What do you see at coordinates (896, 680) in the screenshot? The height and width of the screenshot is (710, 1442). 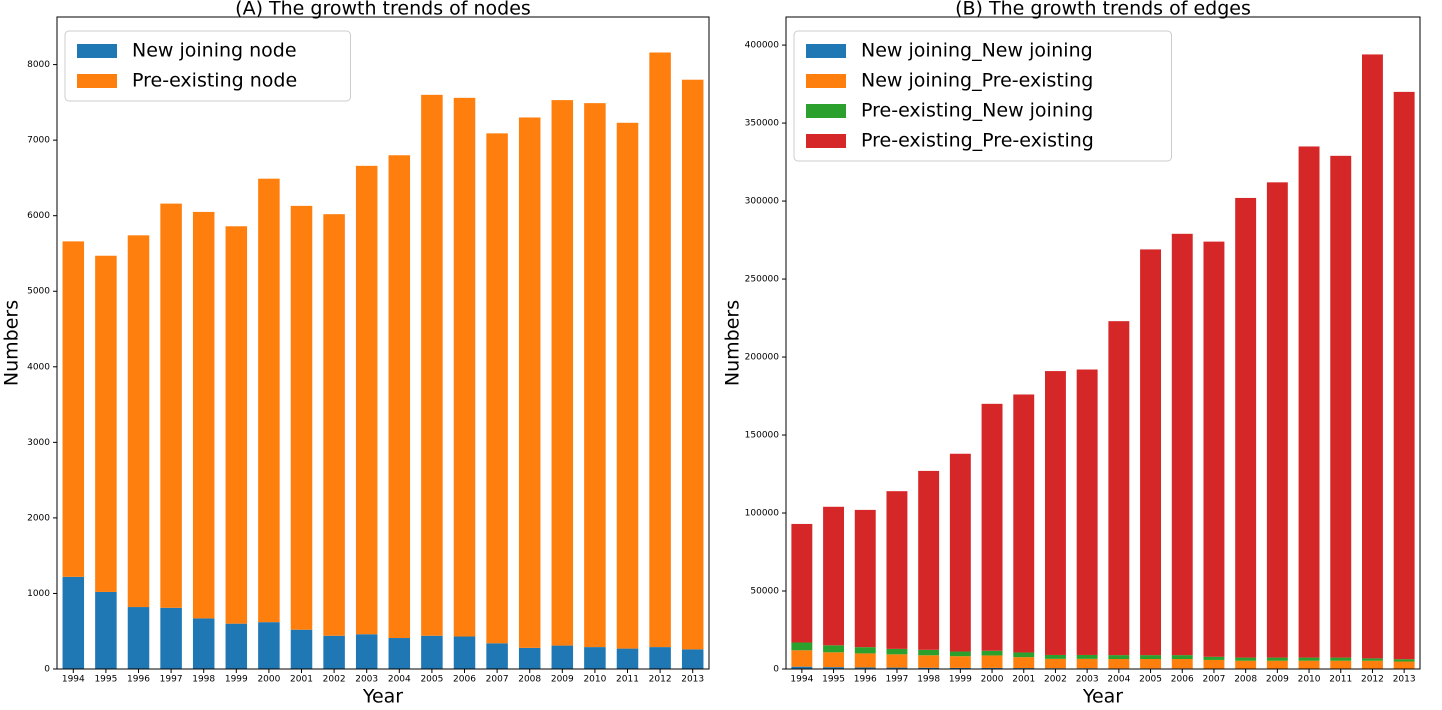 I see `x-tick-label: 1997` at bounding box center [896, 680].